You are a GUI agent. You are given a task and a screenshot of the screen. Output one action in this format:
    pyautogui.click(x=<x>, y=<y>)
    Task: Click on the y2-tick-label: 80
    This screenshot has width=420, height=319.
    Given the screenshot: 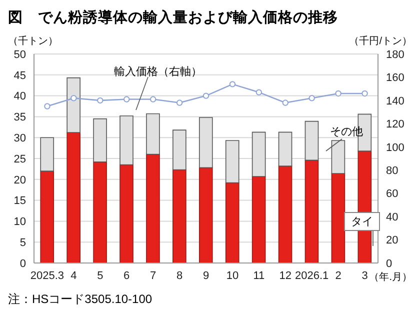 What is the action you would take?
    pyautogui.click(x=392, y=171)
    